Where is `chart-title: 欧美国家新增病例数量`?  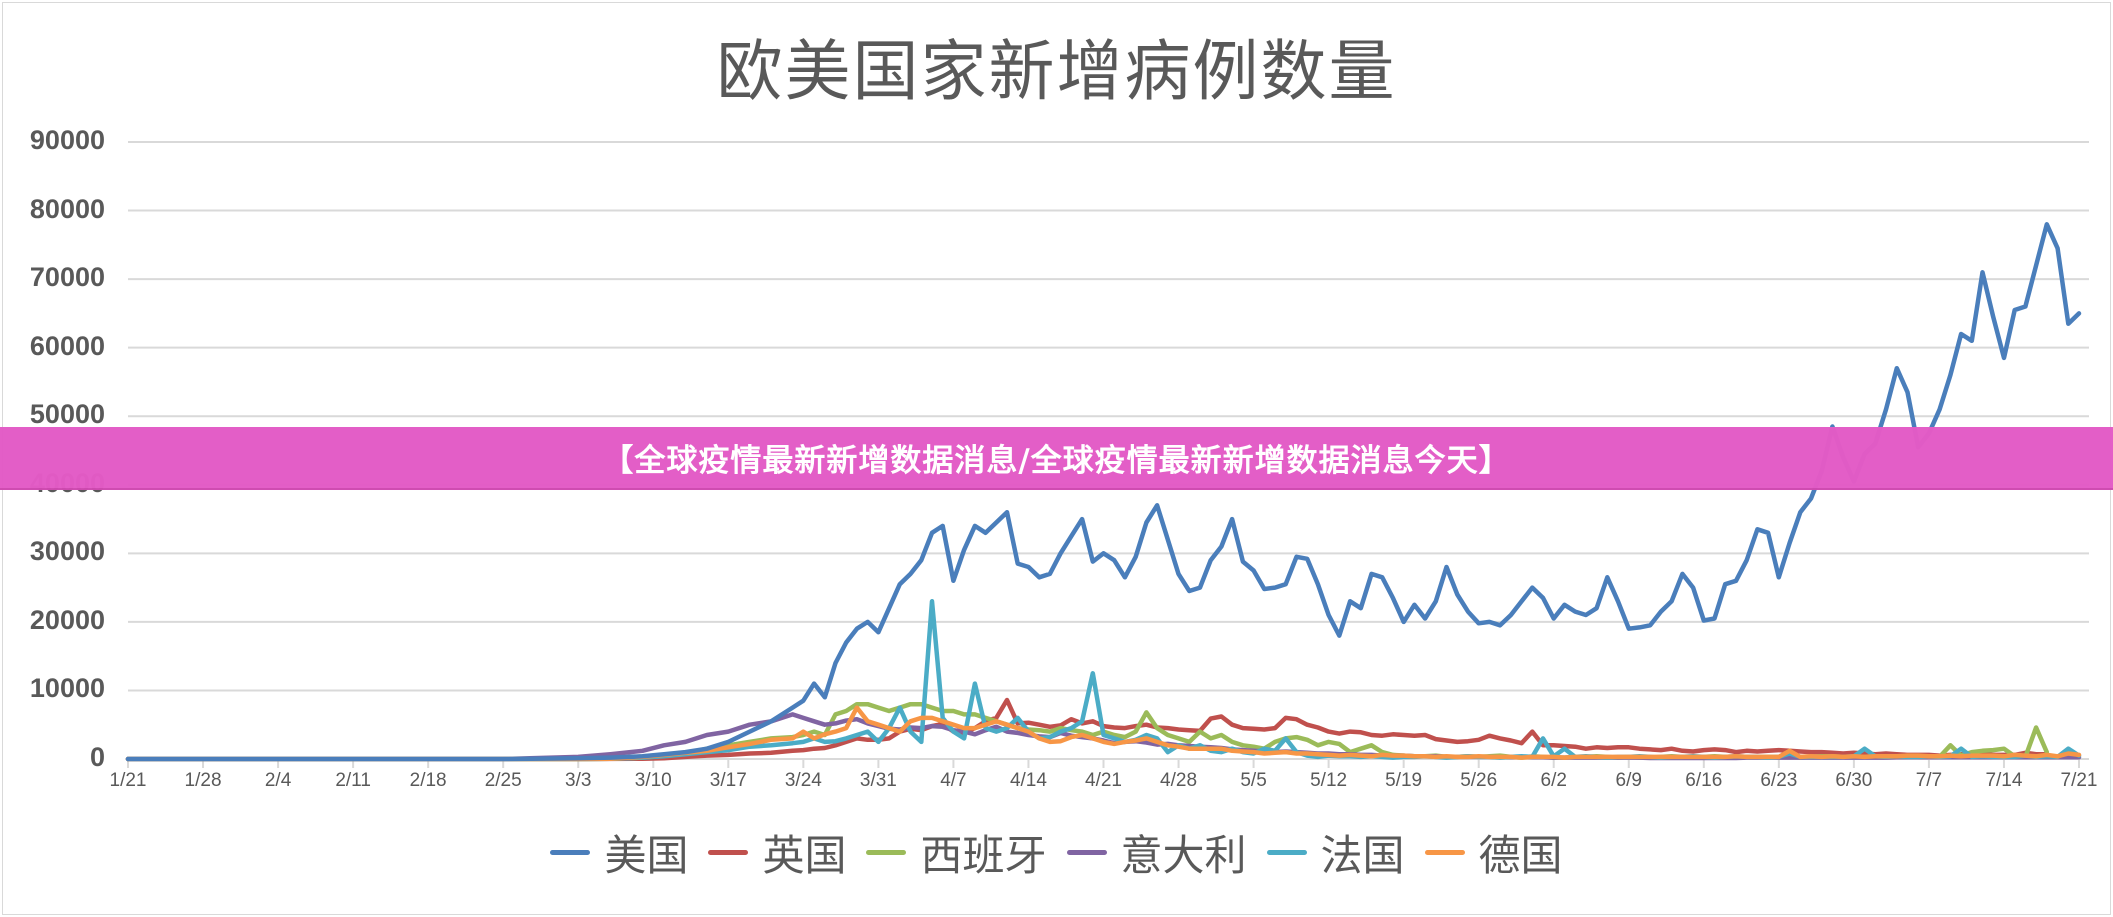
chart-title: 欧美国家新增病例数量 is located at coordinates (1056, 71).